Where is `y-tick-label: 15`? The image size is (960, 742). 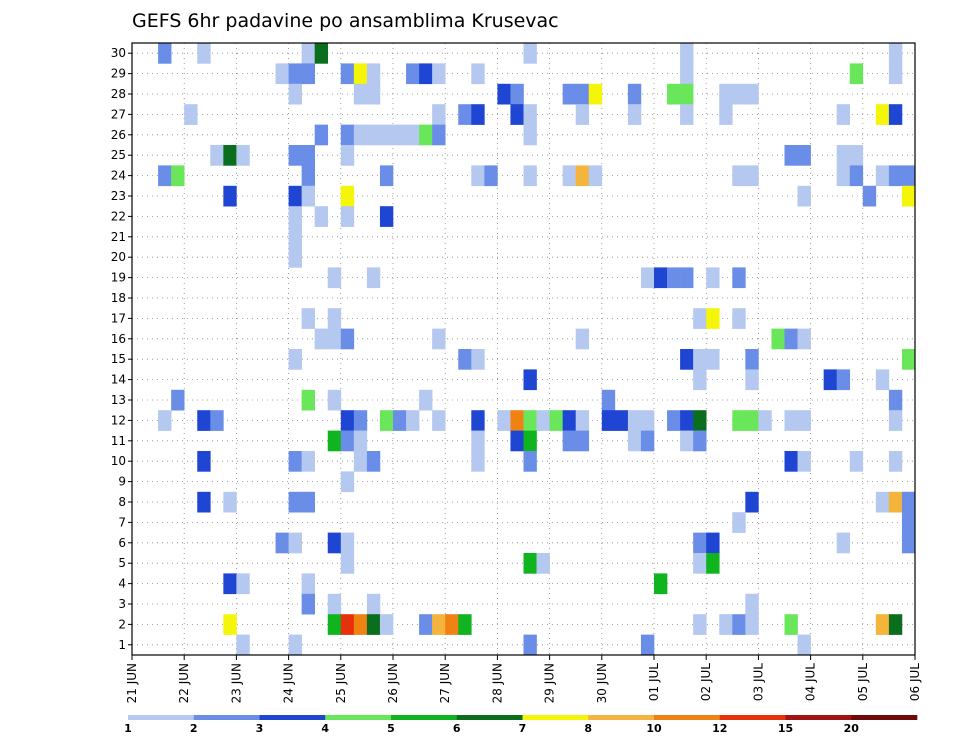
y-tick-label: 15 is located at coordinates (118, 359).